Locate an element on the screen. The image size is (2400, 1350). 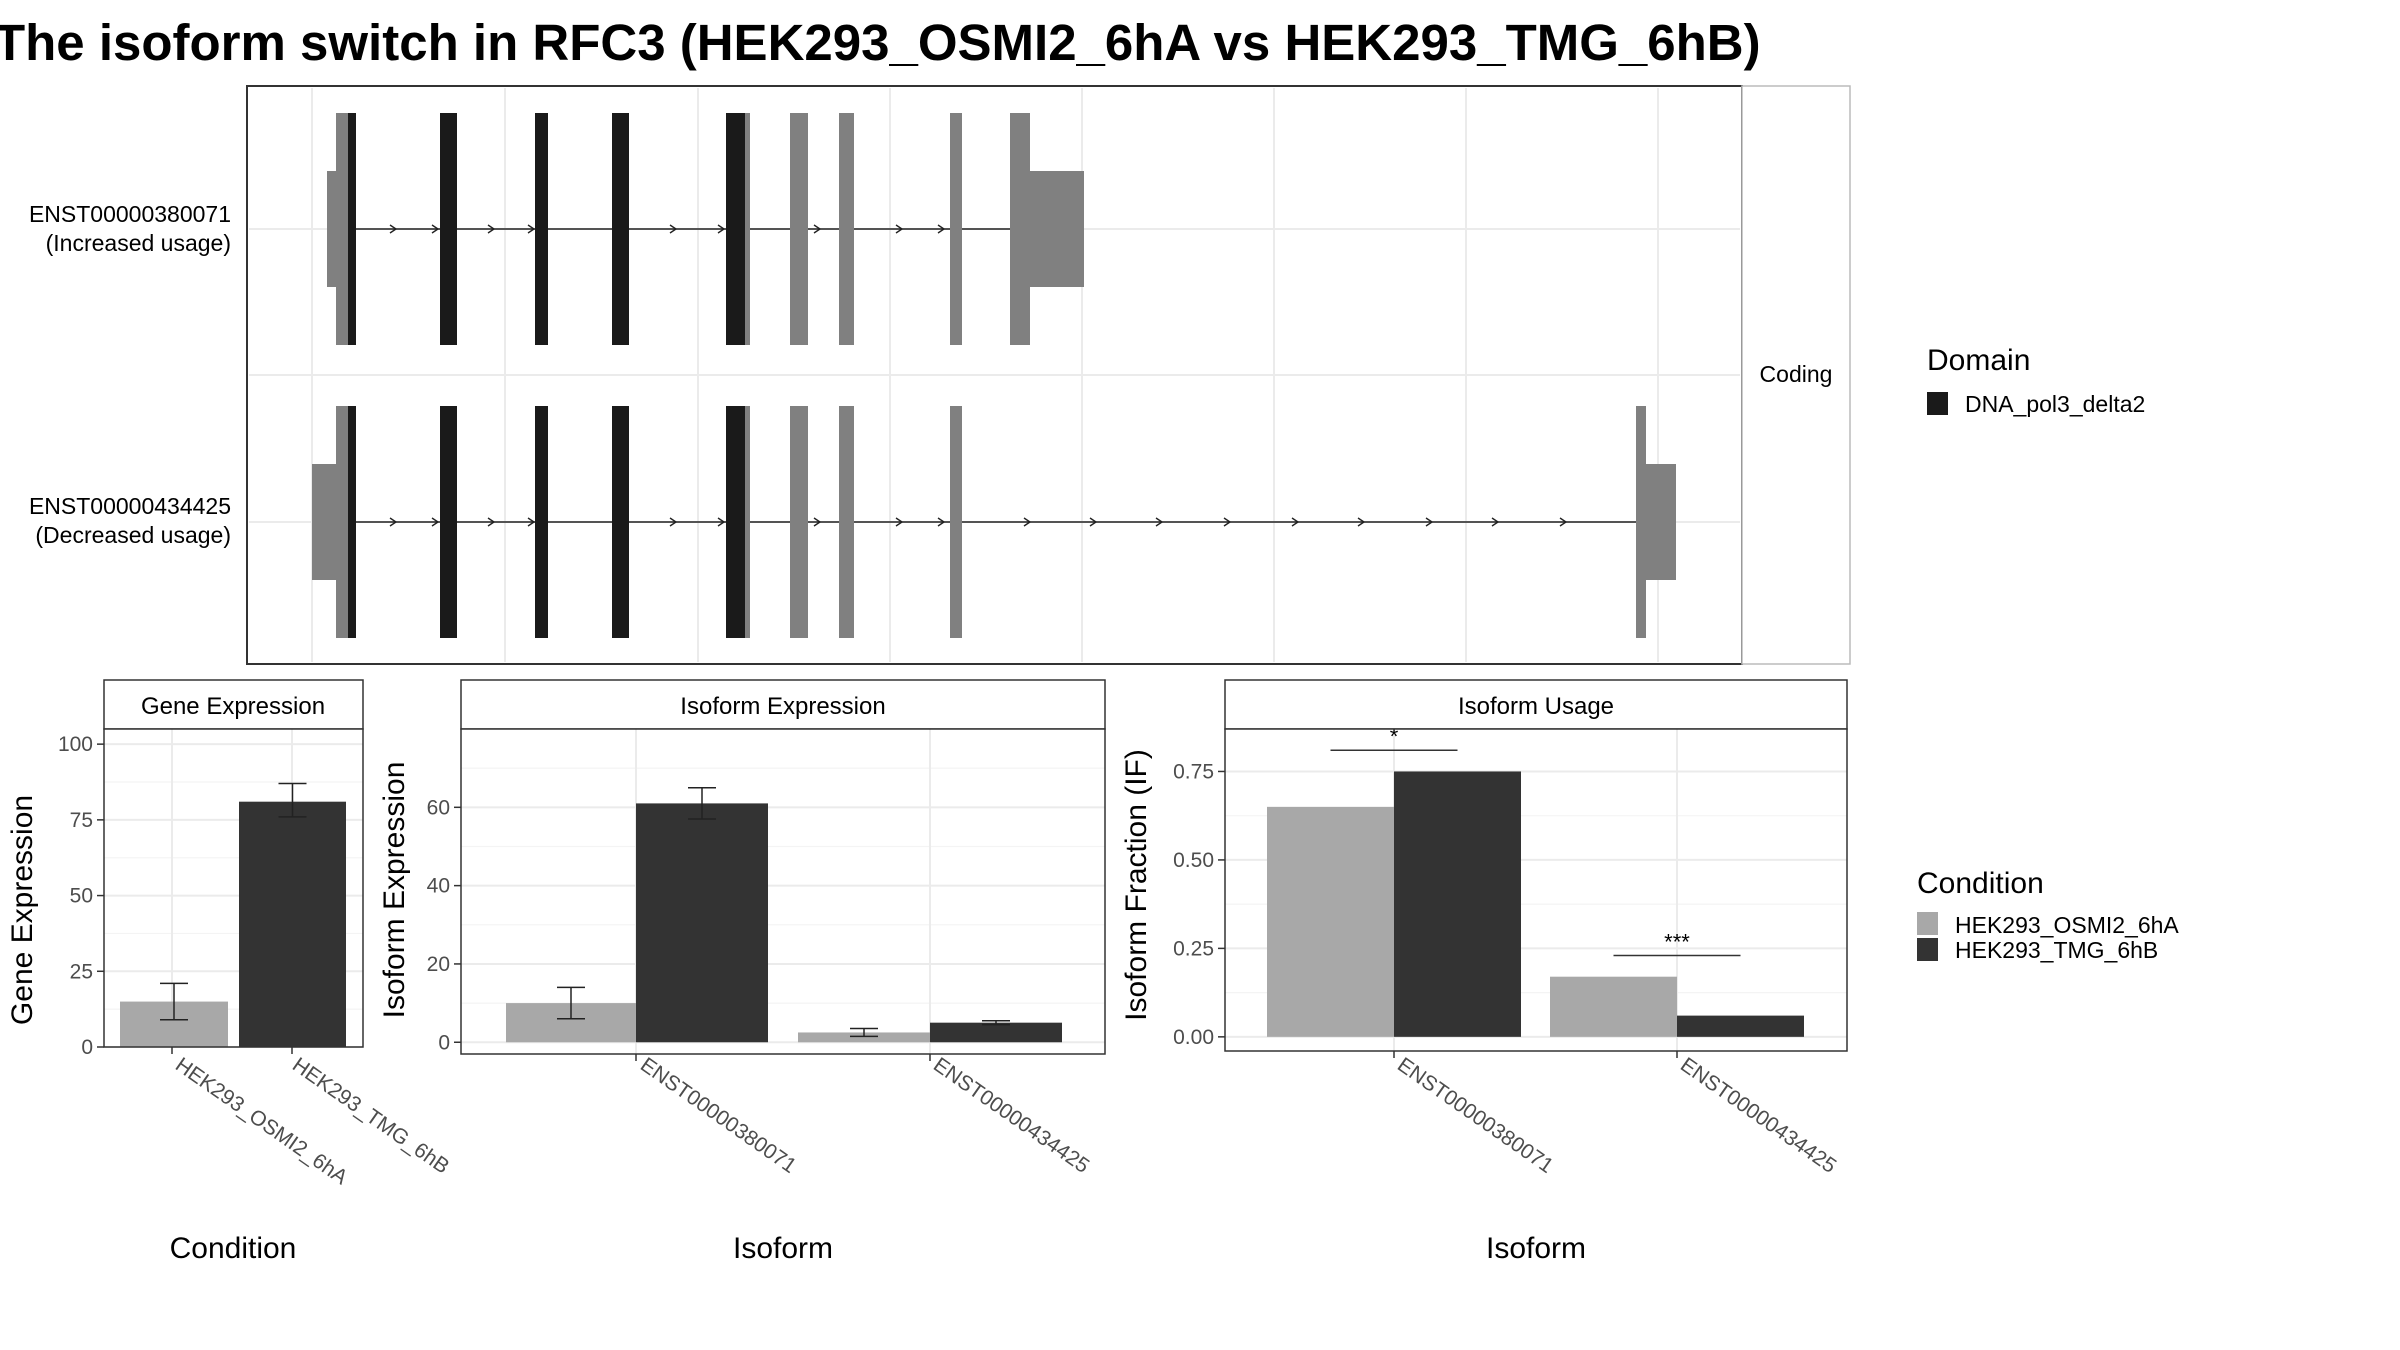
significance-label: * is located at coordinates (1394, 736).